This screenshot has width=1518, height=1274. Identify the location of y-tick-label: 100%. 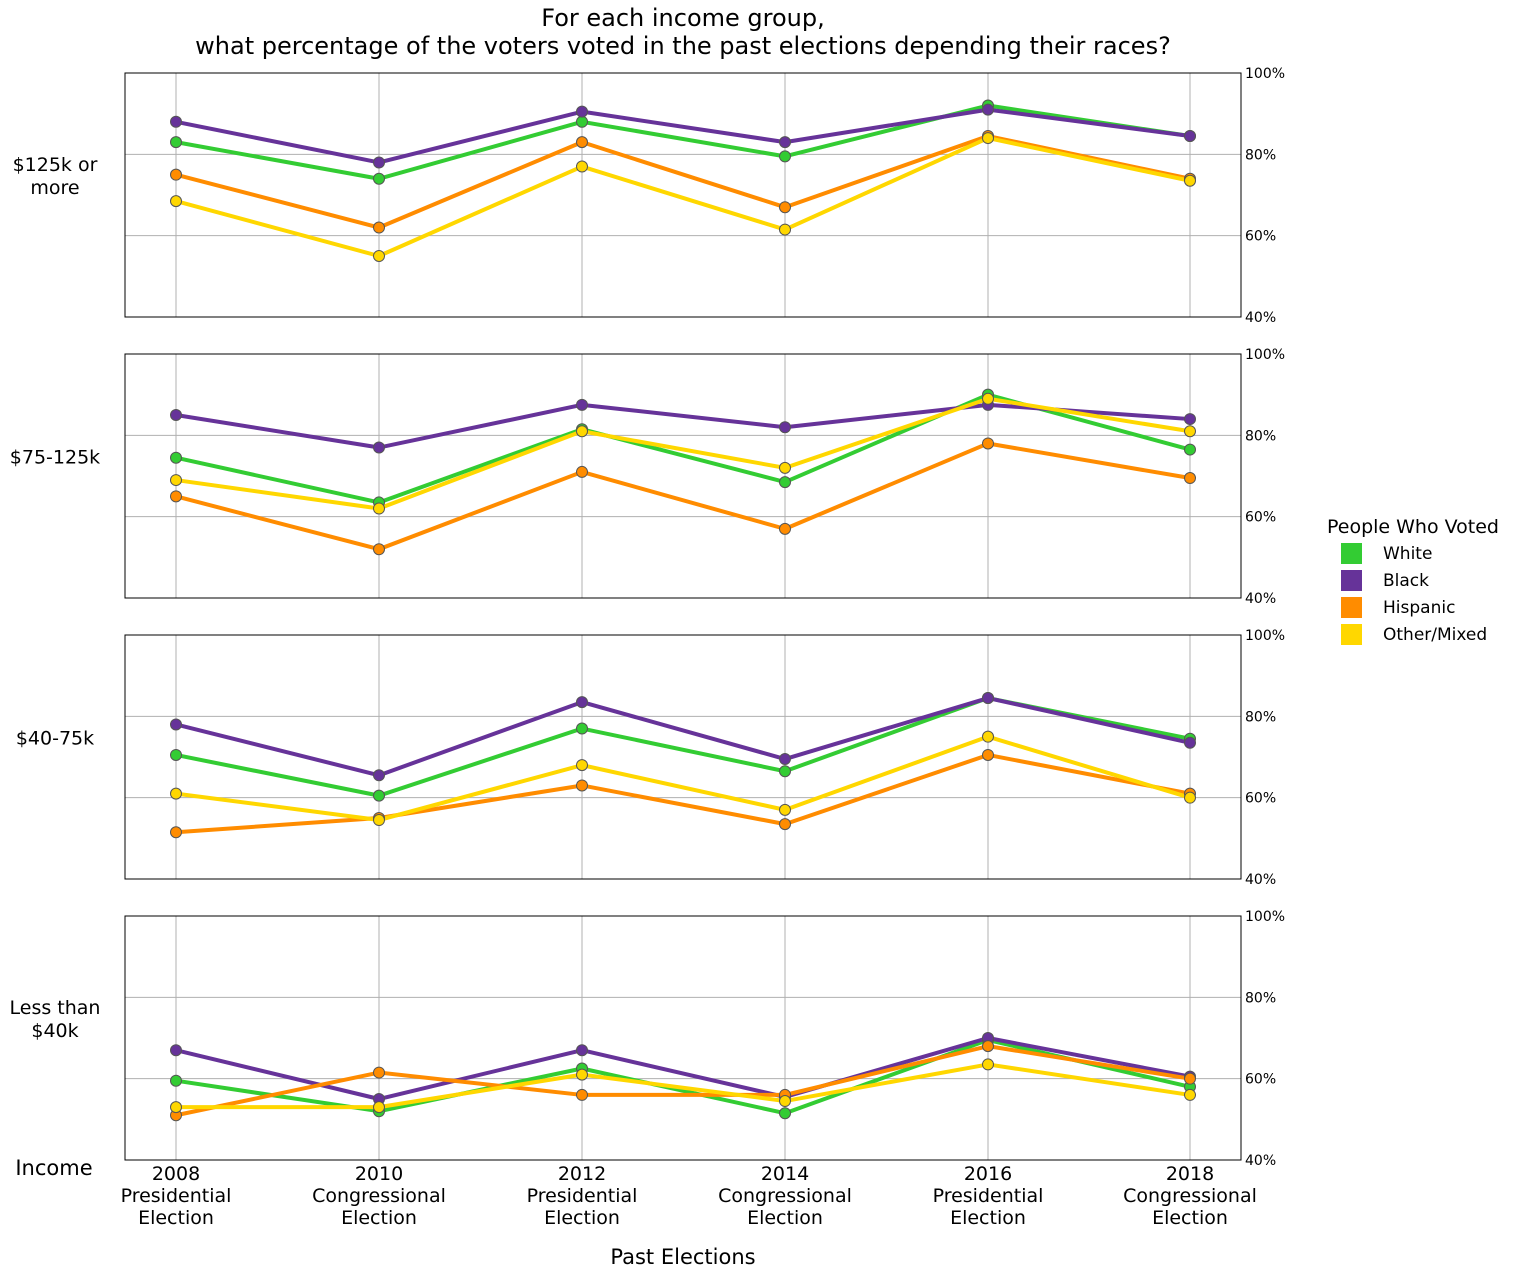
(1265, 917).